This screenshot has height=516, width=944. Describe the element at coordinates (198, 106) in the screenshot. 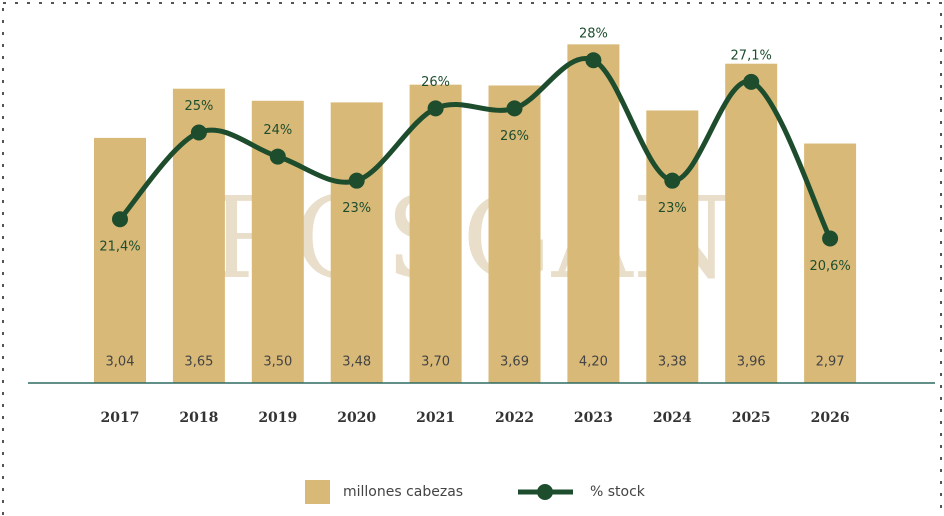

I see `line-value-label: 25%` at that location.